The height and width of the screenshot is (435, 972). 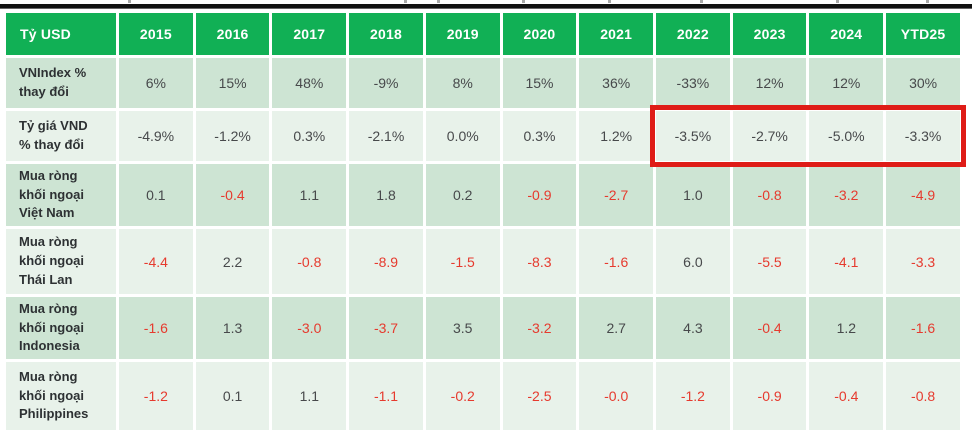 I want to click on table-cell: 8%, so click(x=462, y=83).